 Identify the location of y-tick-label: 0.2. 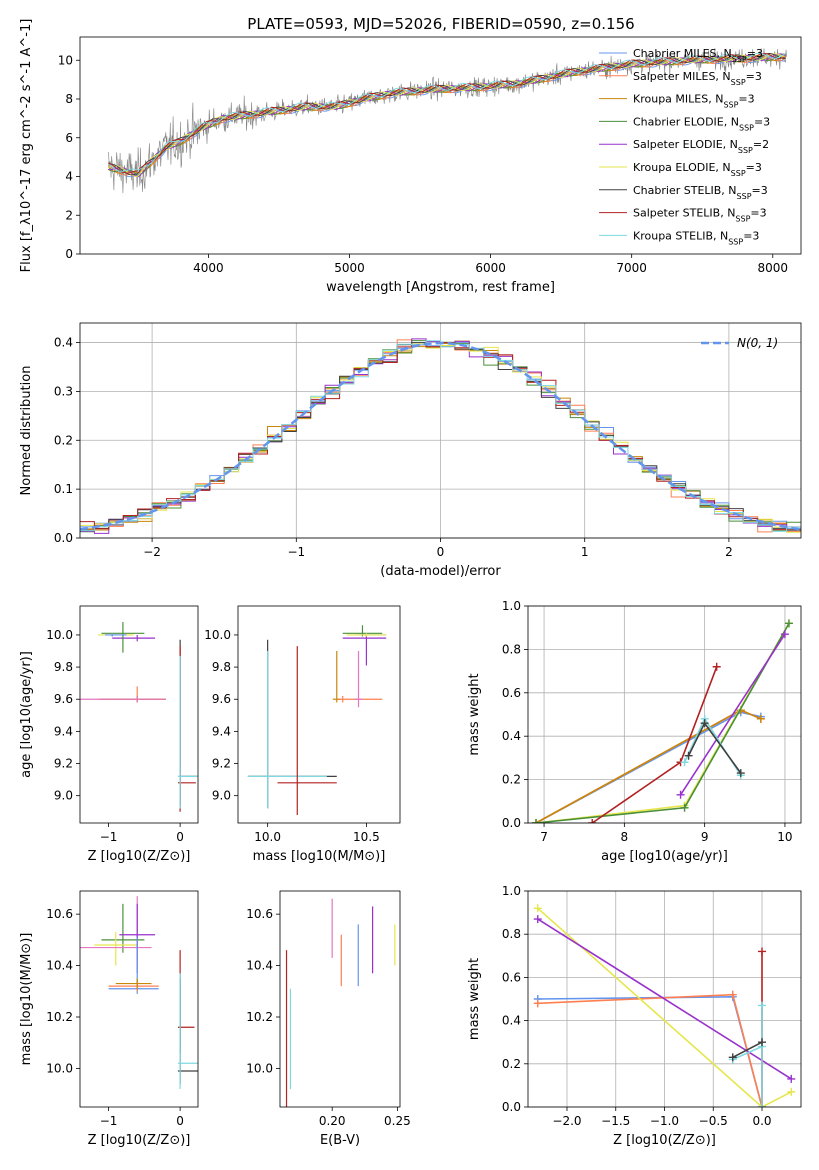
(63, 440).